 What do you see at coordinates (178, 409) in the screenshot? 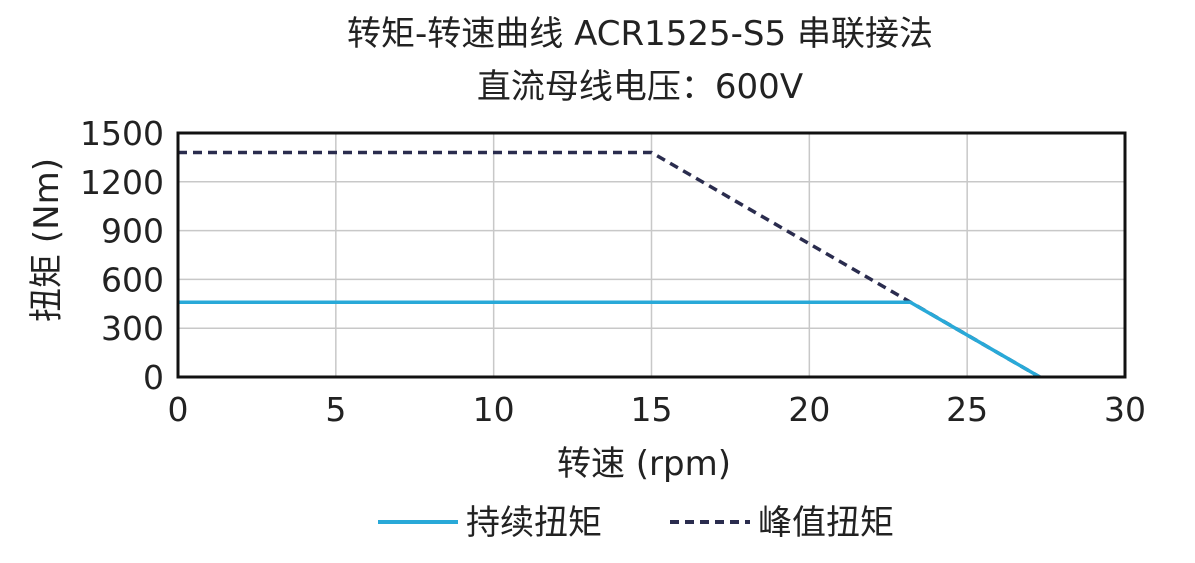
I see `x-tick-label-0: 0` at bounding box center [178, 409].